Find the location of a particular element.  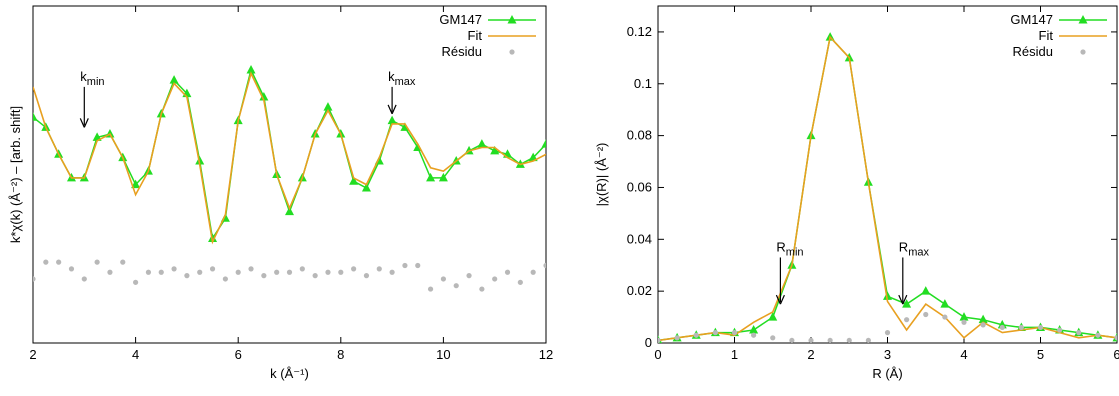

annotation-sub: min is located at coordinates (96, 82).